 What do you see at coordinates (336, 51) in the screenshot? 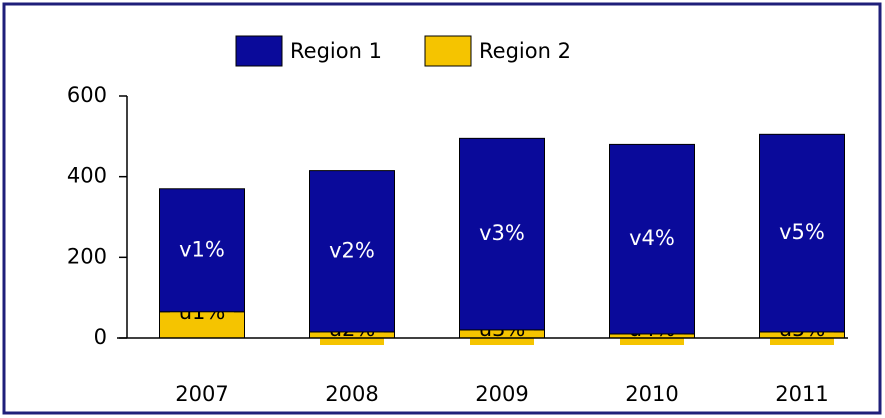
I see `legend-label: Region 1` at bounding box center [336, 51].